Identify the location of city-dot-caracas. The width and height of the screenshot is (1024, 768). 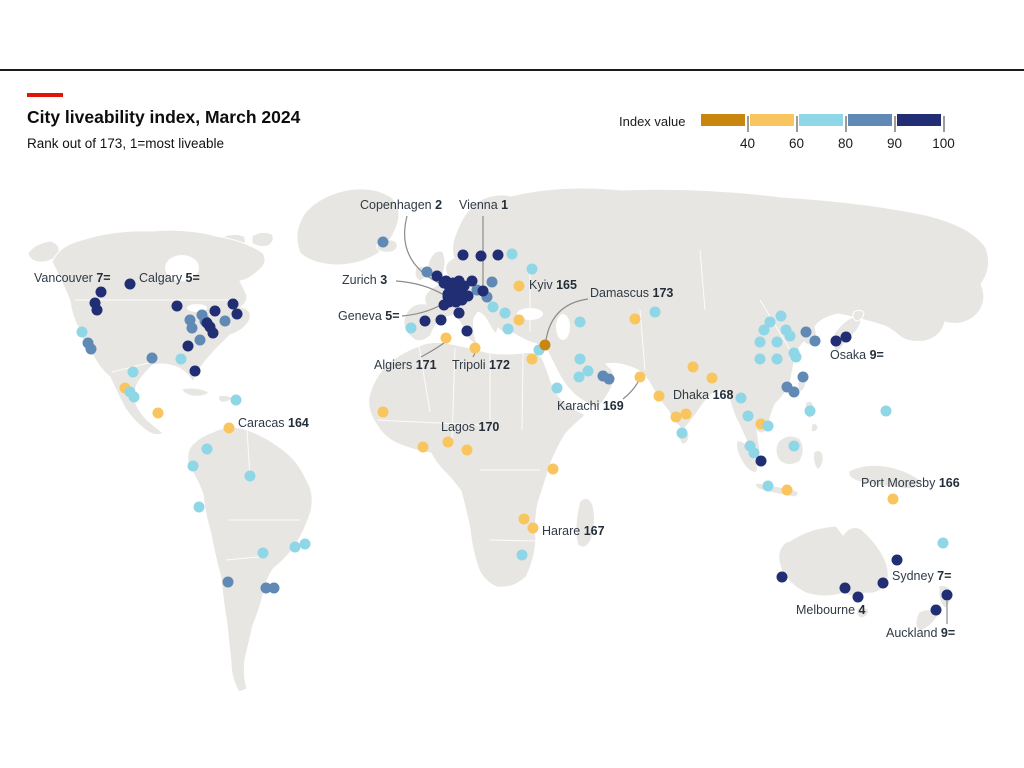
(229, 428).